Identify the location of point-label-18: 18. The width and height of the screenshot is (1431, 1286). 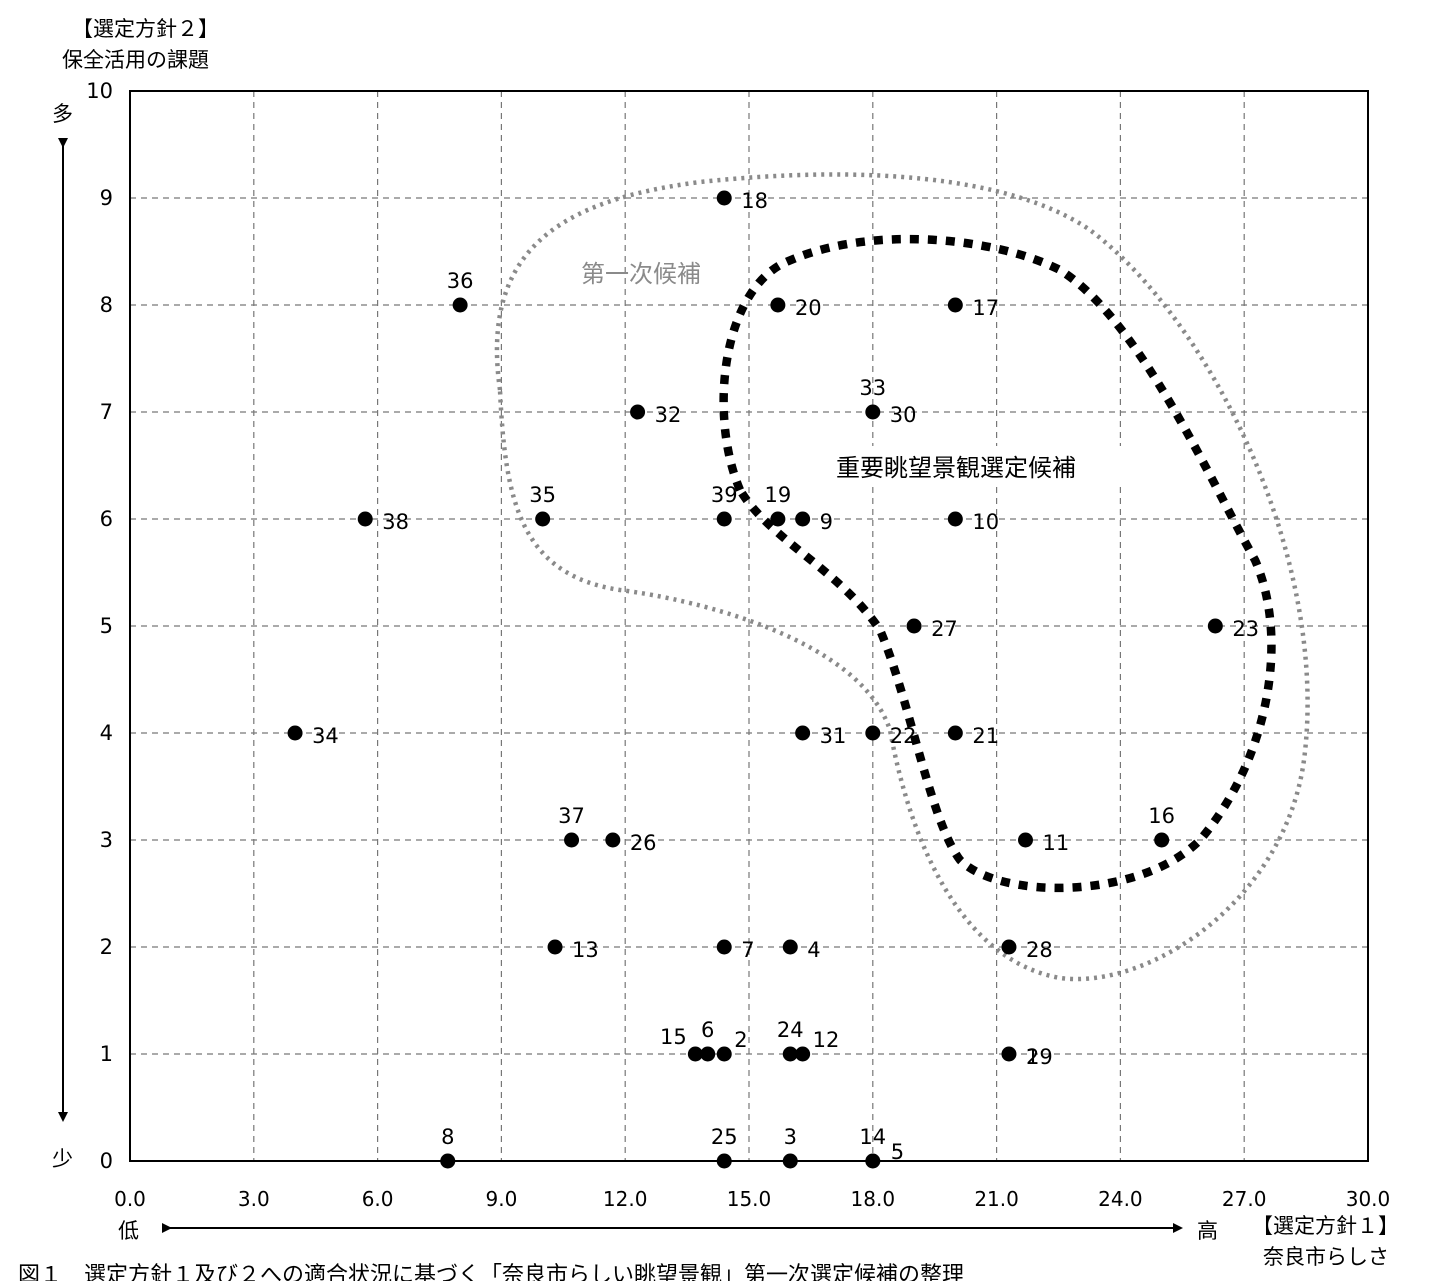
(754, 201).